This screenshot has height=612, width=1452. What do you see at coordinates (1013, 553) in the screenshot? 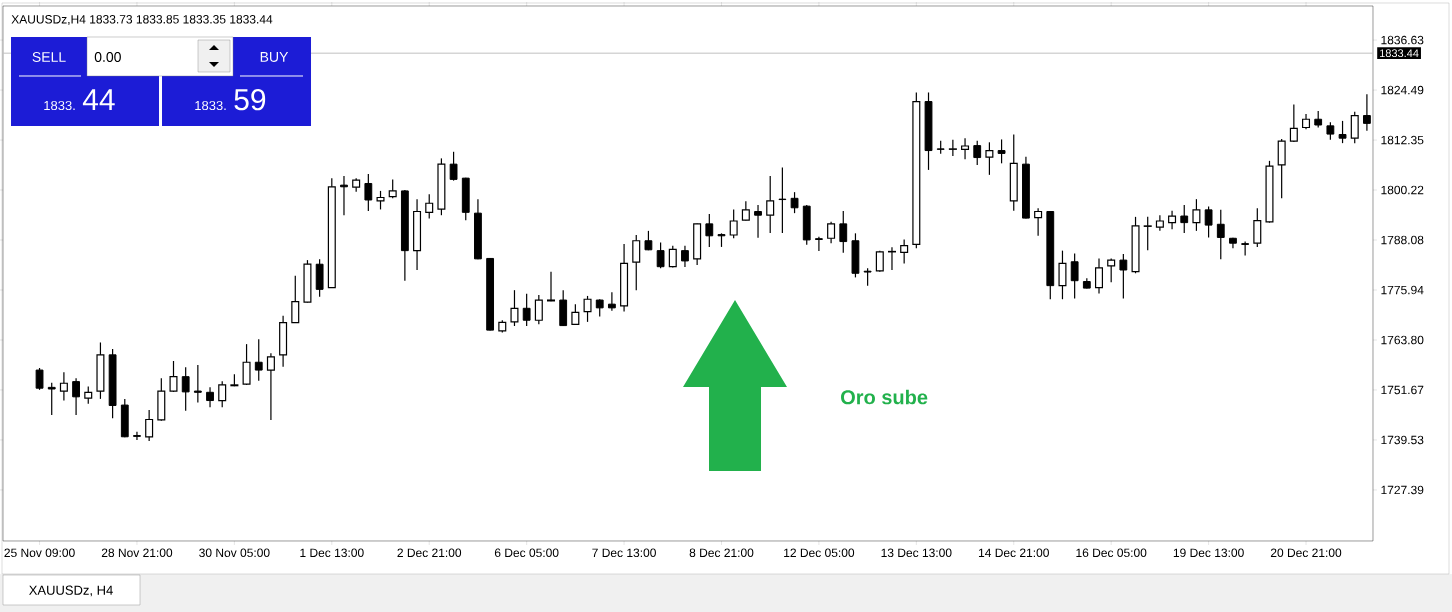
I see `x-tick-label: 14 Dec 21:00` at bounding box center [1013, 553].